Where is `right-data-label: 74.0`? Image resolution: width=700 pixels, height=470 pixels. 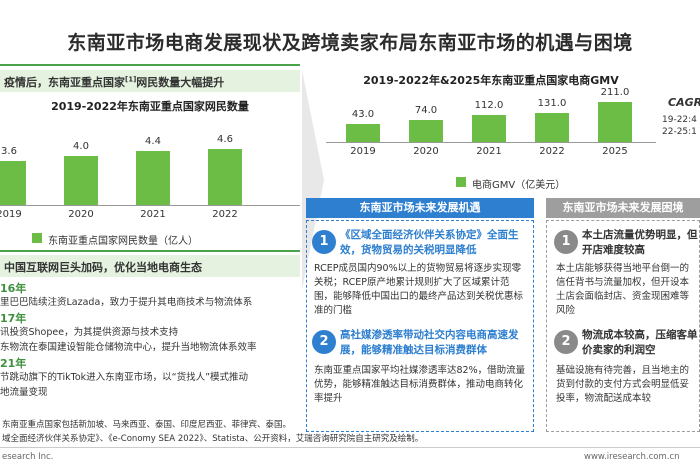
right-data-label: 74.0 is located at coordinates (426, 110).